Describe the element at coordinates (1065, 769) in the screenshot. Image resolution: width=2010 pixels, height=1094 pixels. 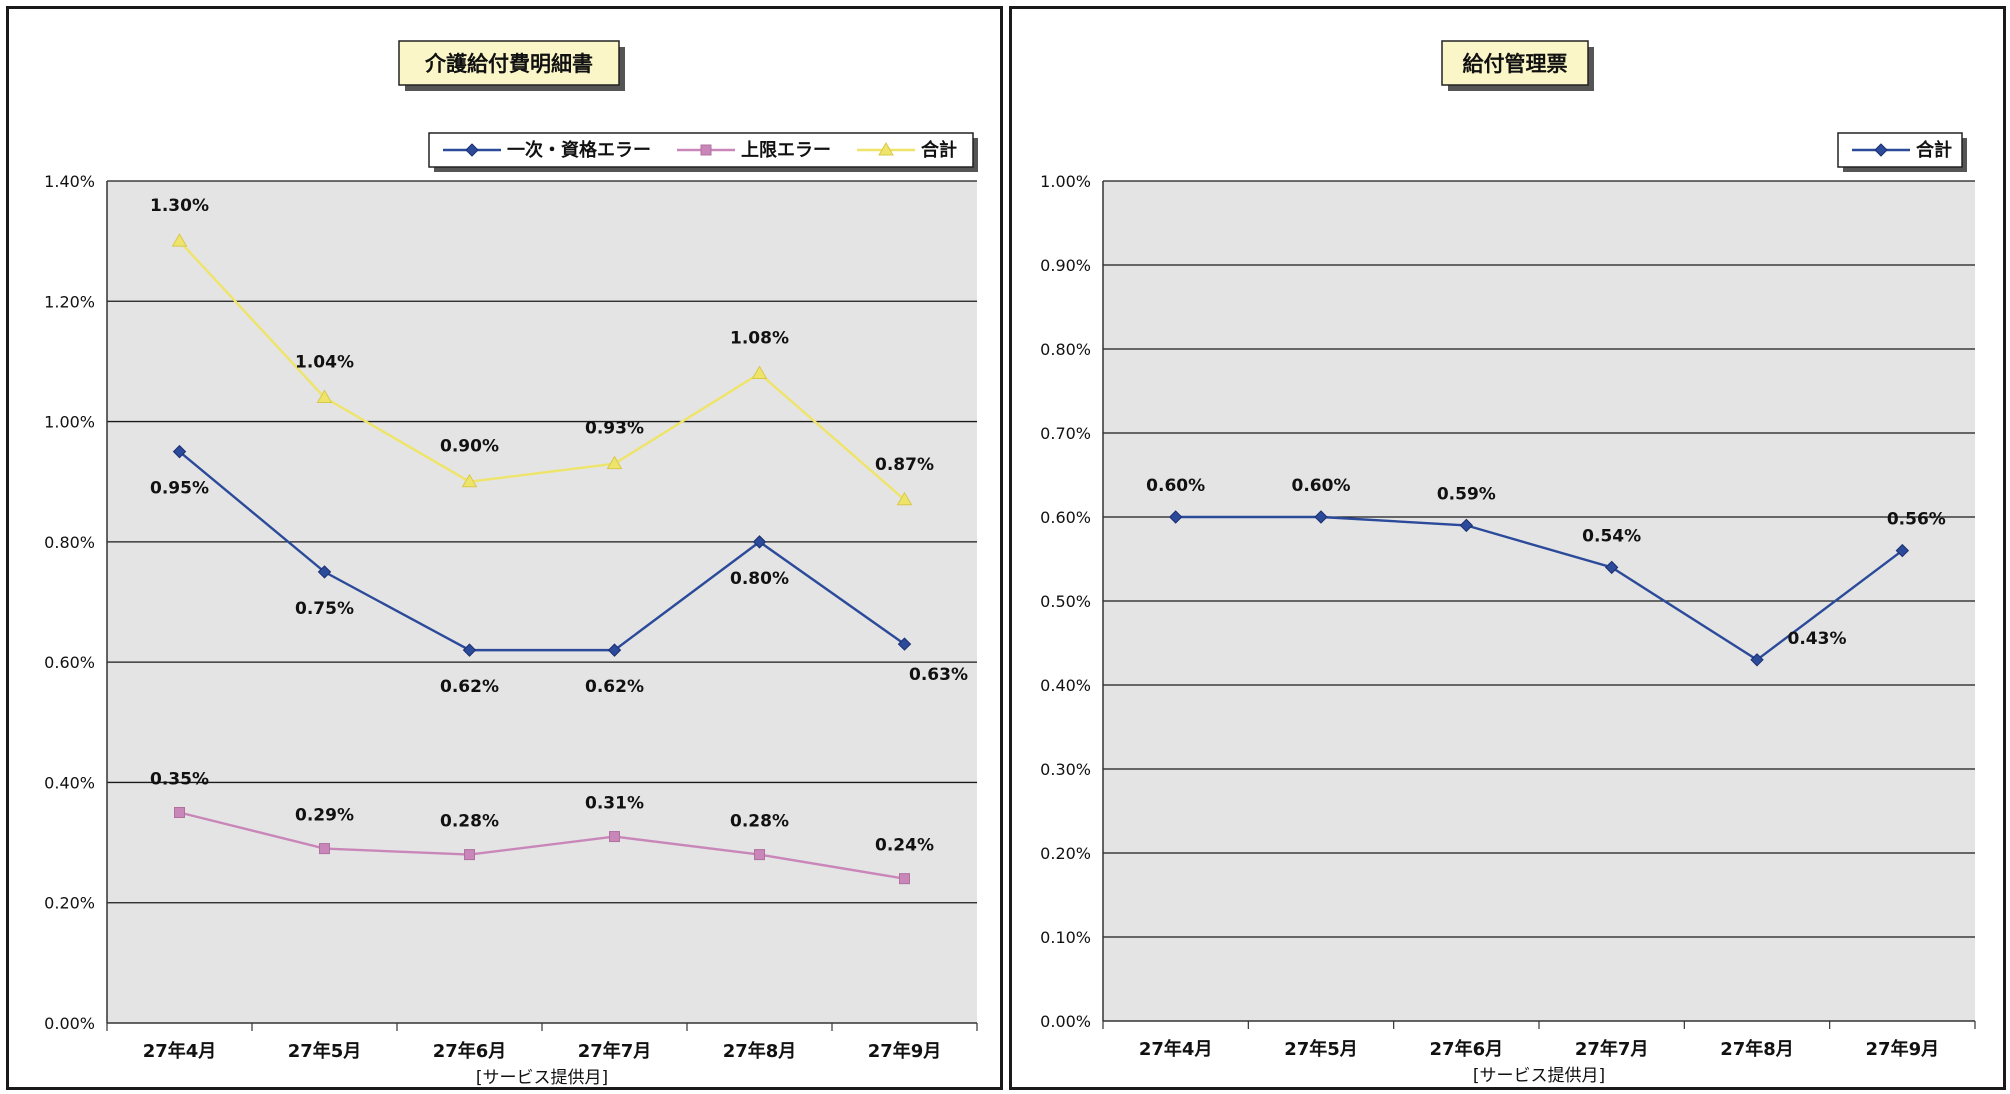
I see `y-tick-label: 0.30%` at that location.